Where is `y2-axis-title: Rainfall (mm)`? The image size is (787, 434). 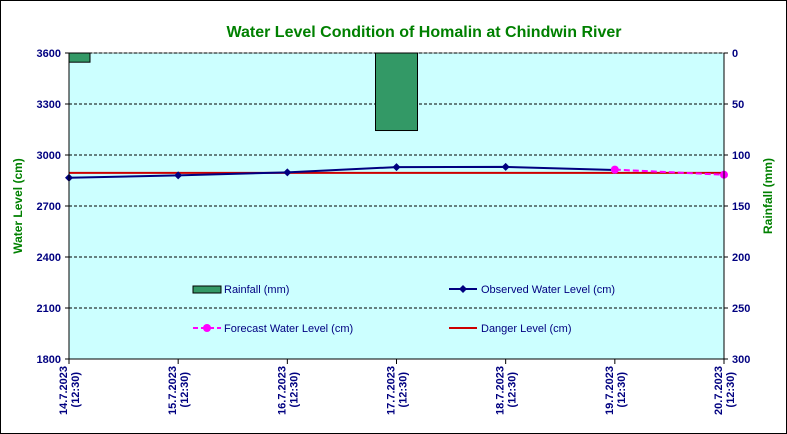
y2-axis-title: Rainfall (mm) is located at coordinates (768, 196).